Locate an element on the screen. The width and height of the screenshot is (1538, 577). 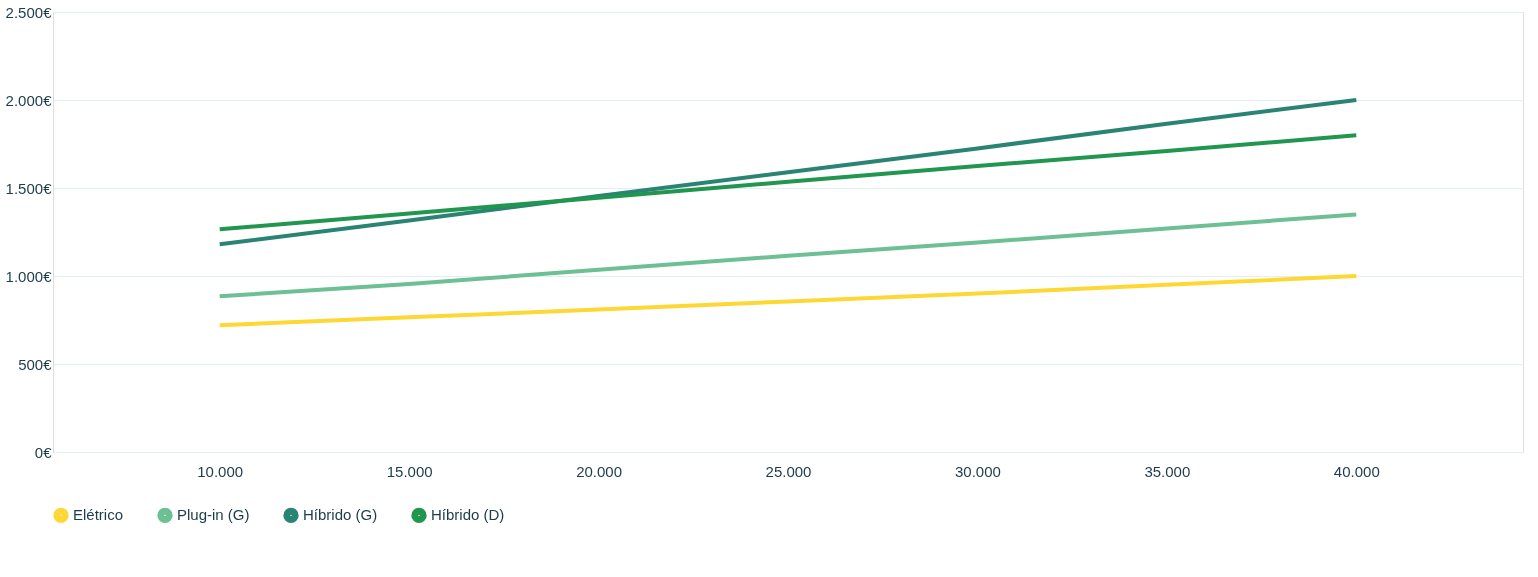
x-tick-label: 10.000 is located at coordinates (220, 471).